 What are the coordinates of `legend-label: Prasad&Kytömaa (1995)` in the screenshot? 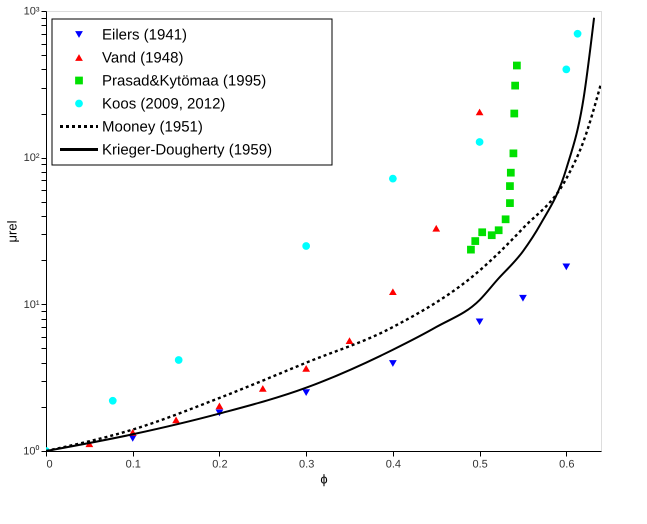 It's located at (184, 81).